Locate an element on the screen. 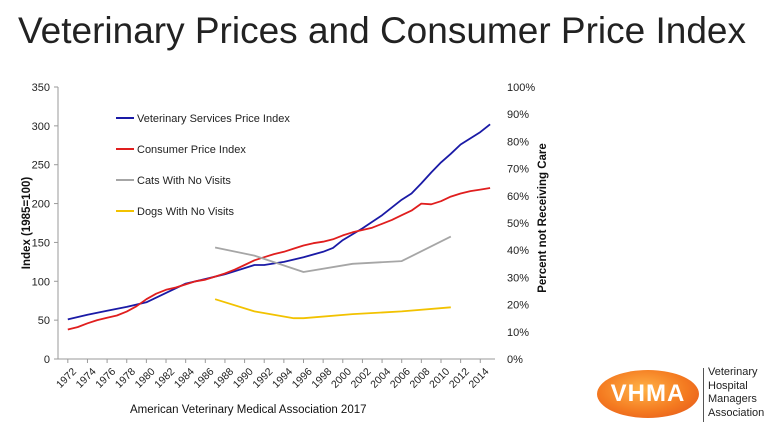  y-tick-label: 0 is located at coordinates (47, 360).